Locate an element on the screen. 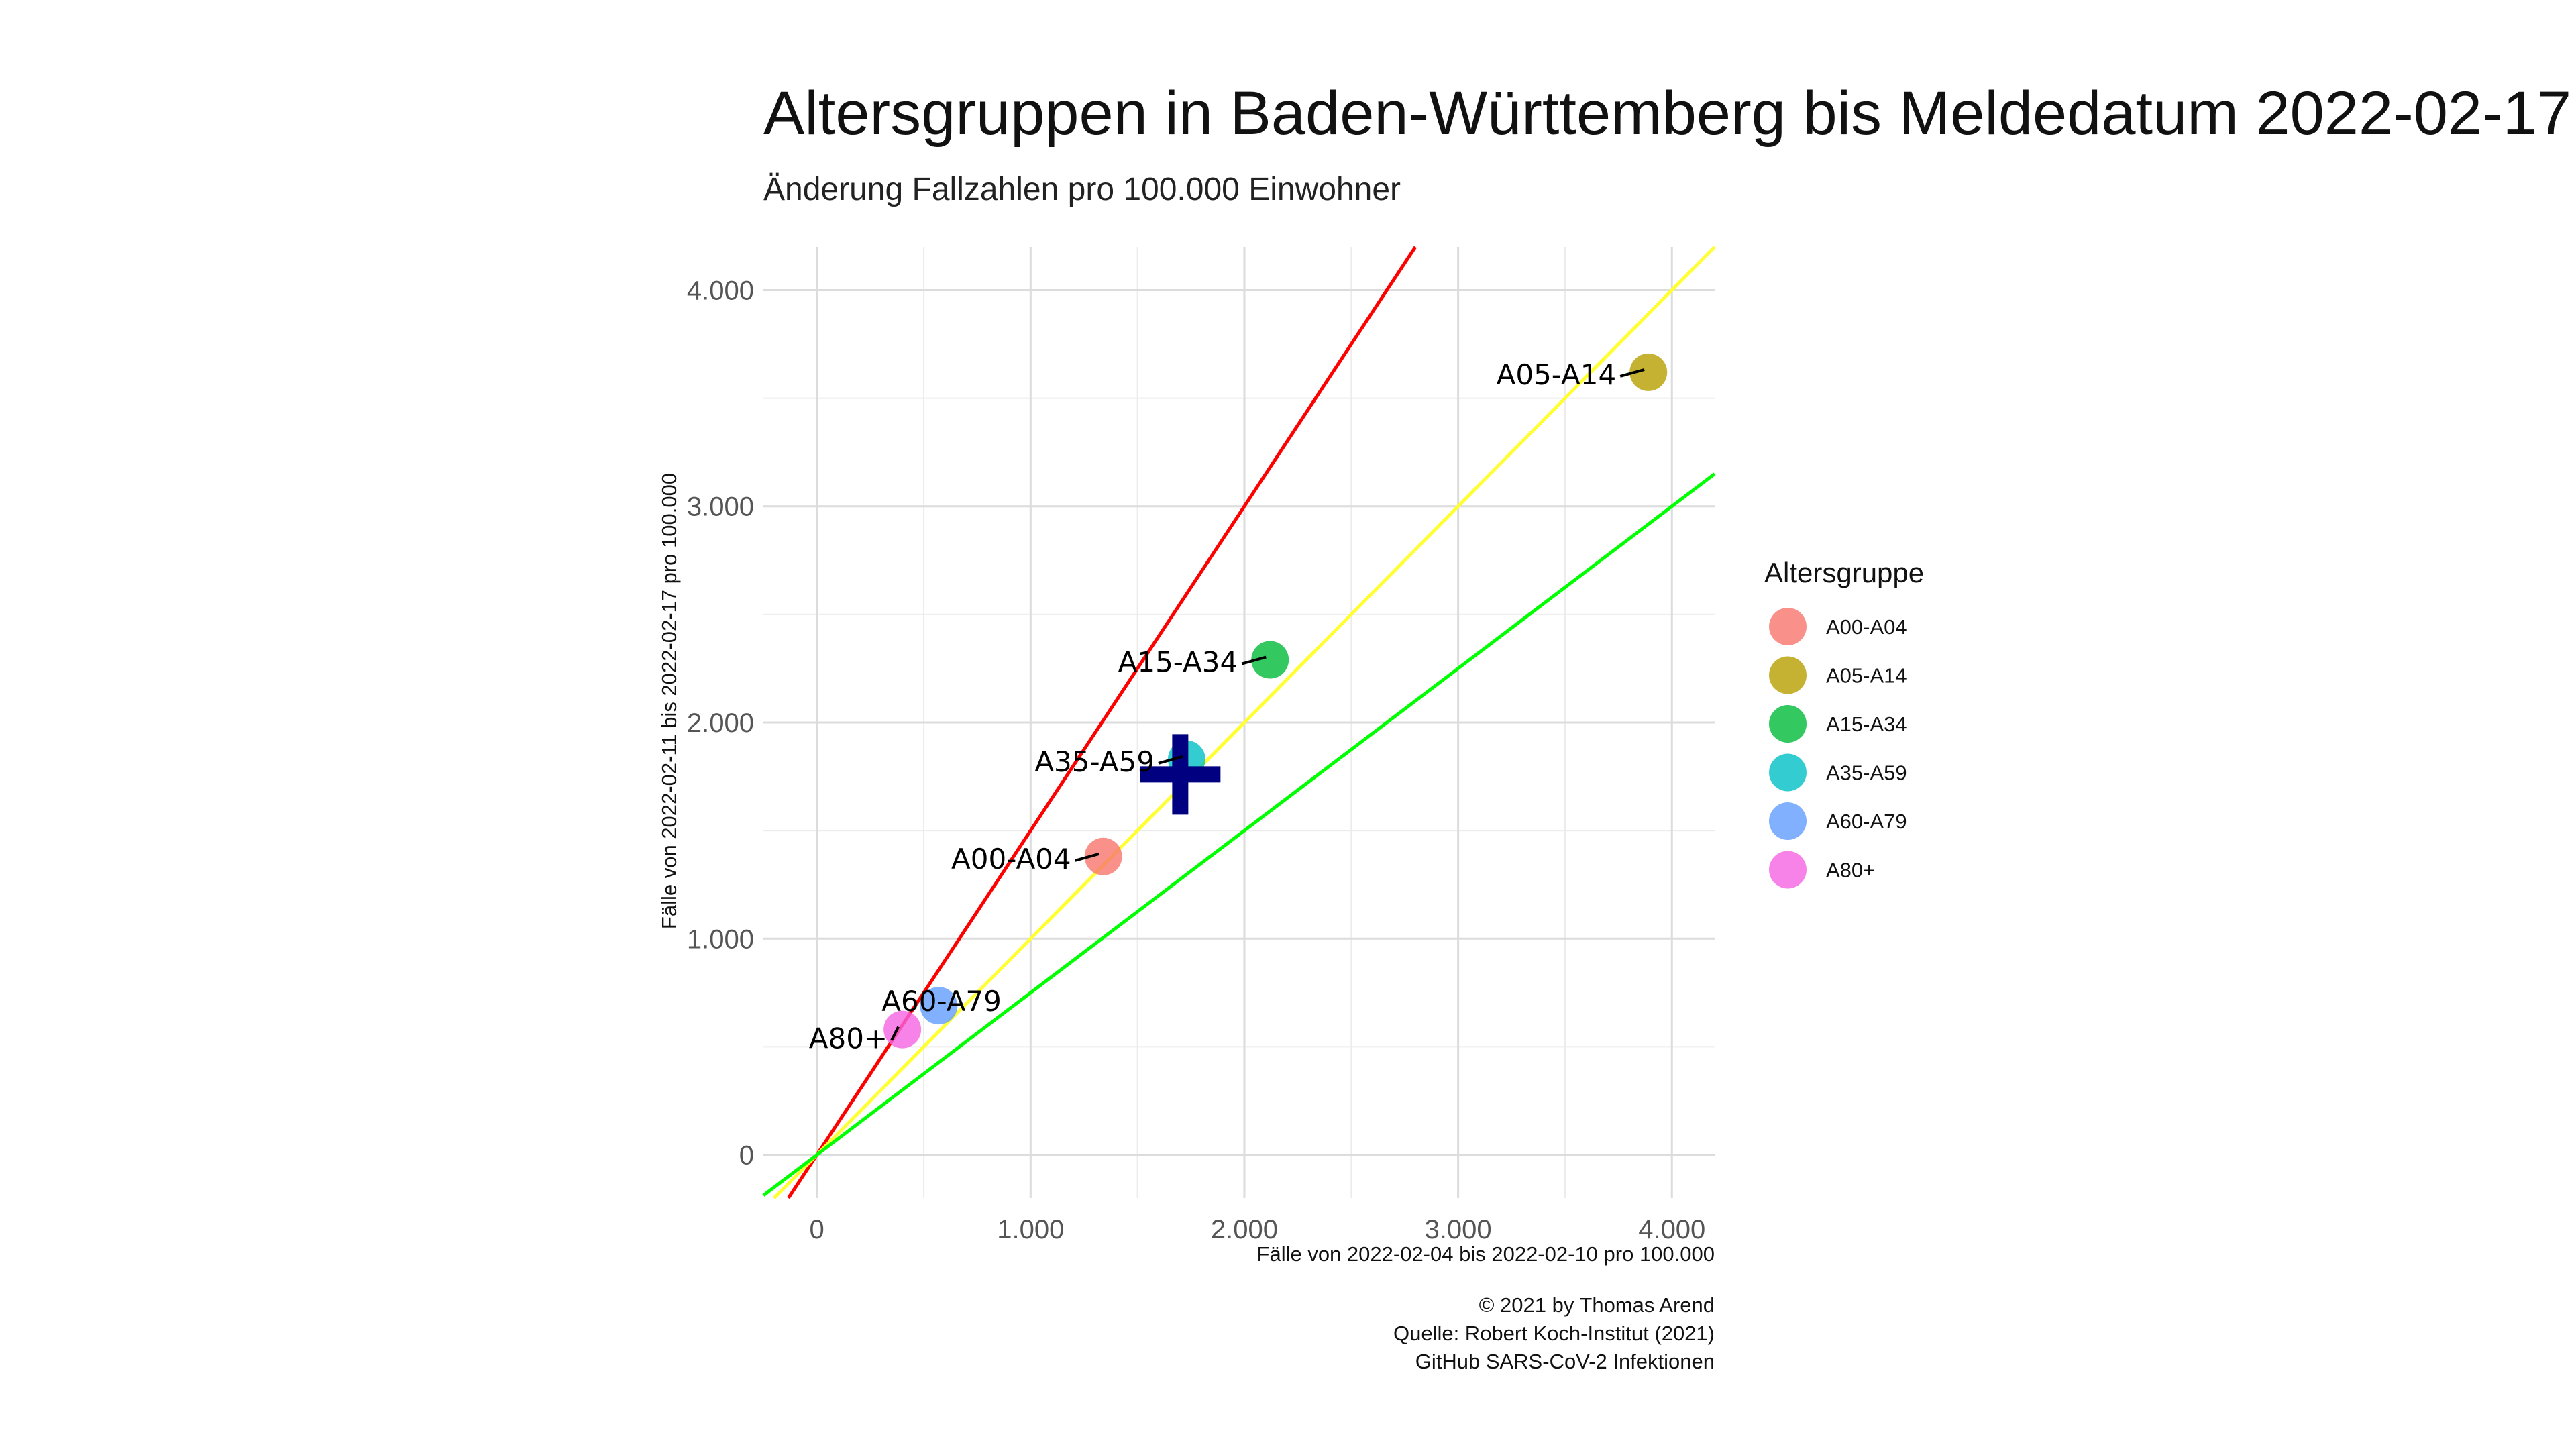 The image size is (2576, 1449). y-tick-label: 3.000 is located at coordinates (720, 507).